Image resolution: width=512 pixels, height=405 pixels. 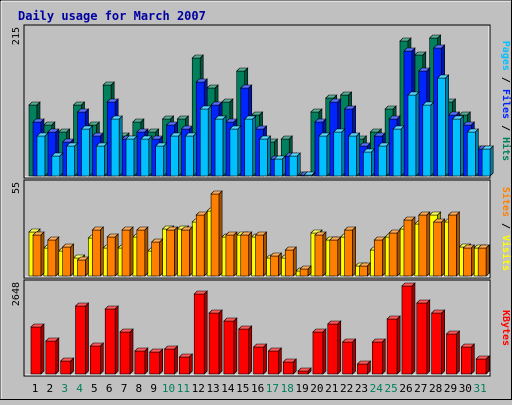 What do you see at coordinates (169, 361) in the screenshot?
I see `bar-kbytes-day-10-face` at bounding box center [169, 361].